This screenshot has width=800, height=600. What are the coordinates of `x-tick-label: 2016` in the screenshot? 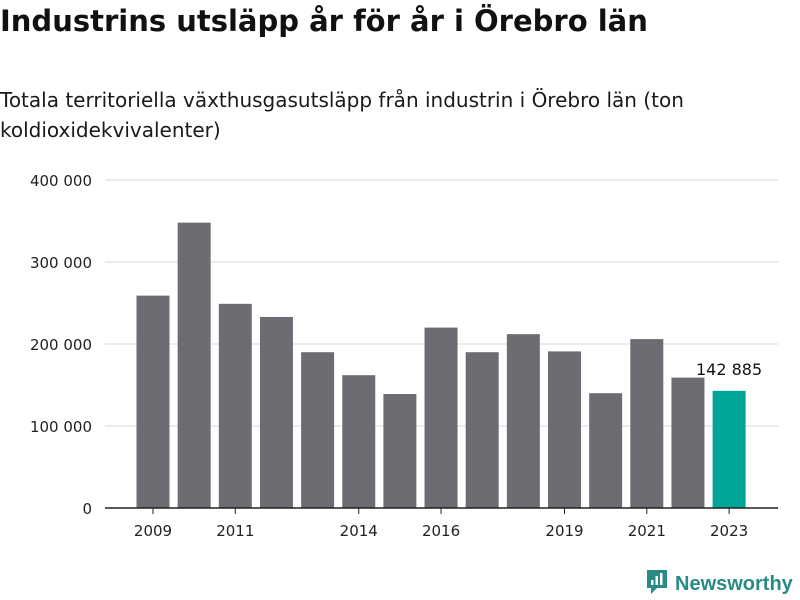 It's located at (441, 531).